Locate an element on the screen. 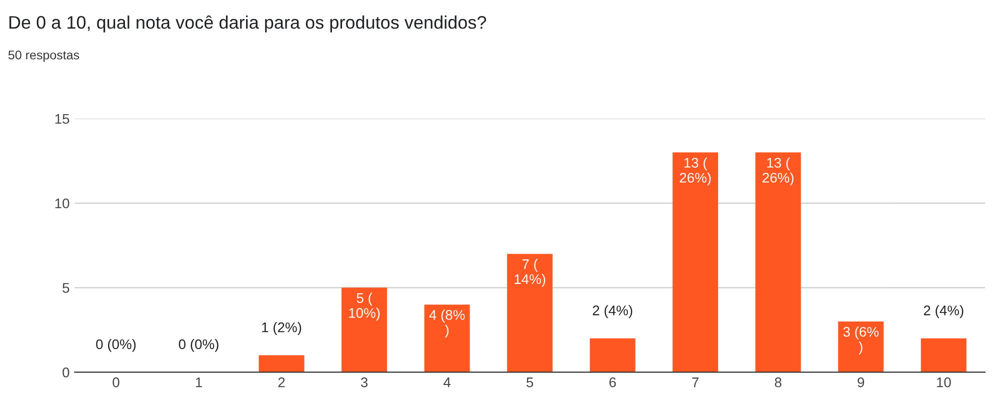  x-tick-label: 1 is located at coordinates (199, 383).